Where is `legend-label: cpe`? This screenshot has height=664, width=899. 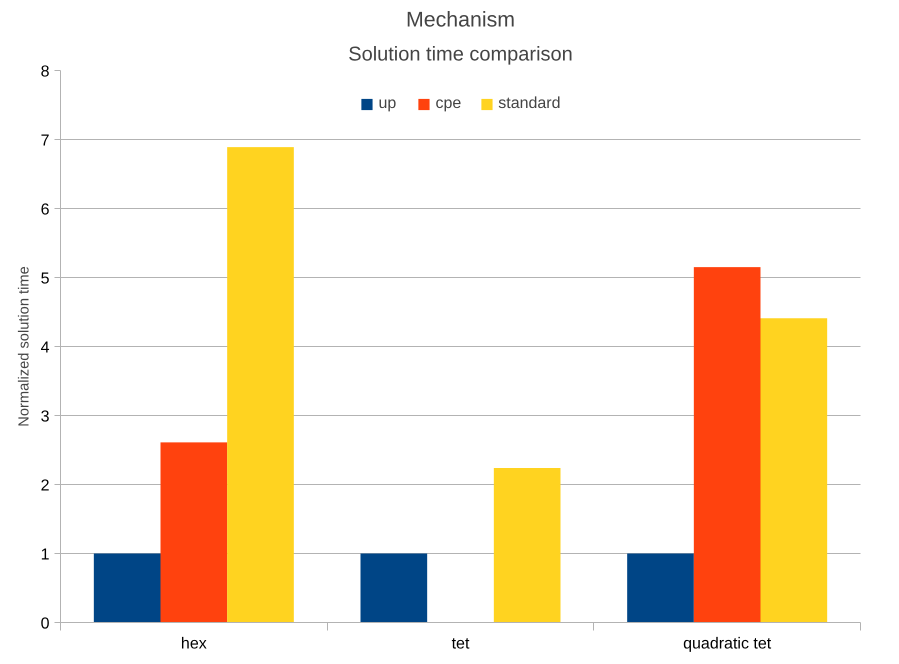 legend-label: cpe is located at coordinates (448, 104).